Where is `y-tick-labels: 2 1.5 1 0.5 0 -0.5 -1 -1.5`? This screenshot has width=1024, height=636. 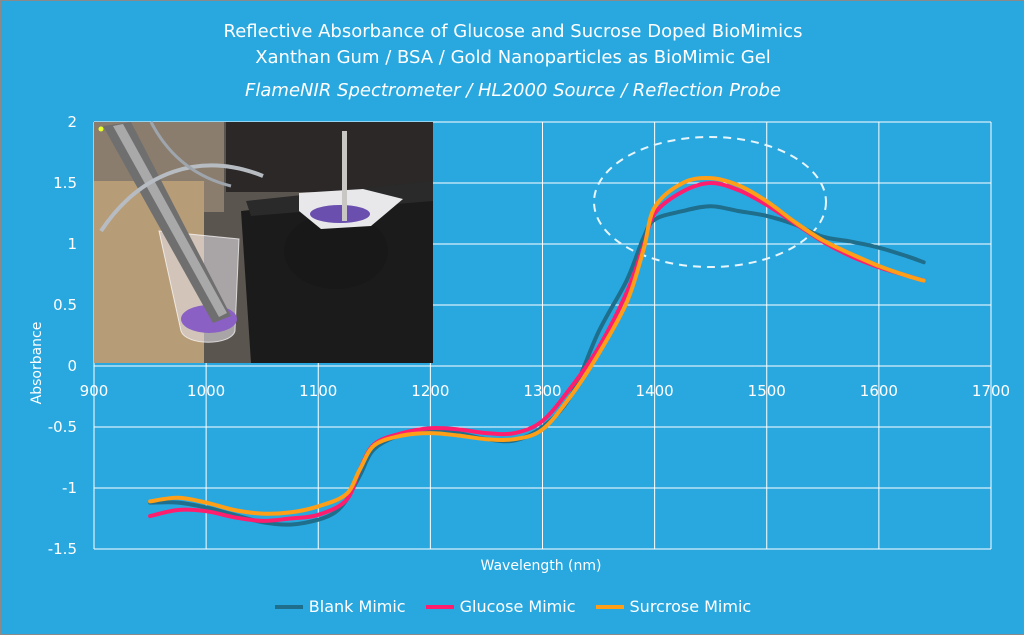
y-tick-labels: 2 1.5 1 0.5 0 -0.5 -1 -1.5 is located at coordinates (62, 335).